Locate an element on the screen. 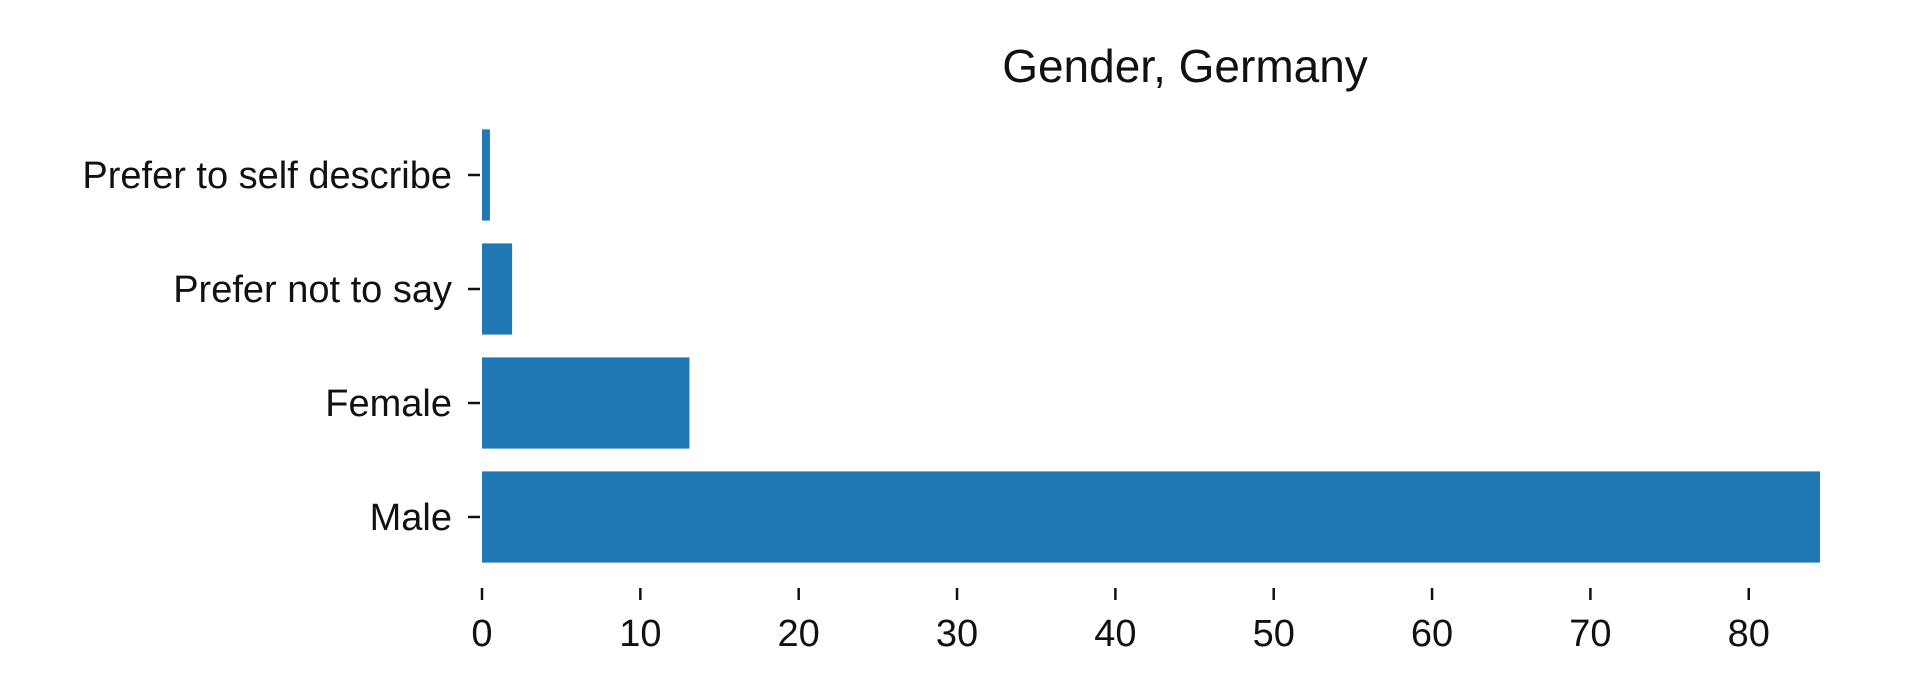 This screenshot has width=1920, height=699. x-tick-label-20: 20 is located at coordinates (799, 634).